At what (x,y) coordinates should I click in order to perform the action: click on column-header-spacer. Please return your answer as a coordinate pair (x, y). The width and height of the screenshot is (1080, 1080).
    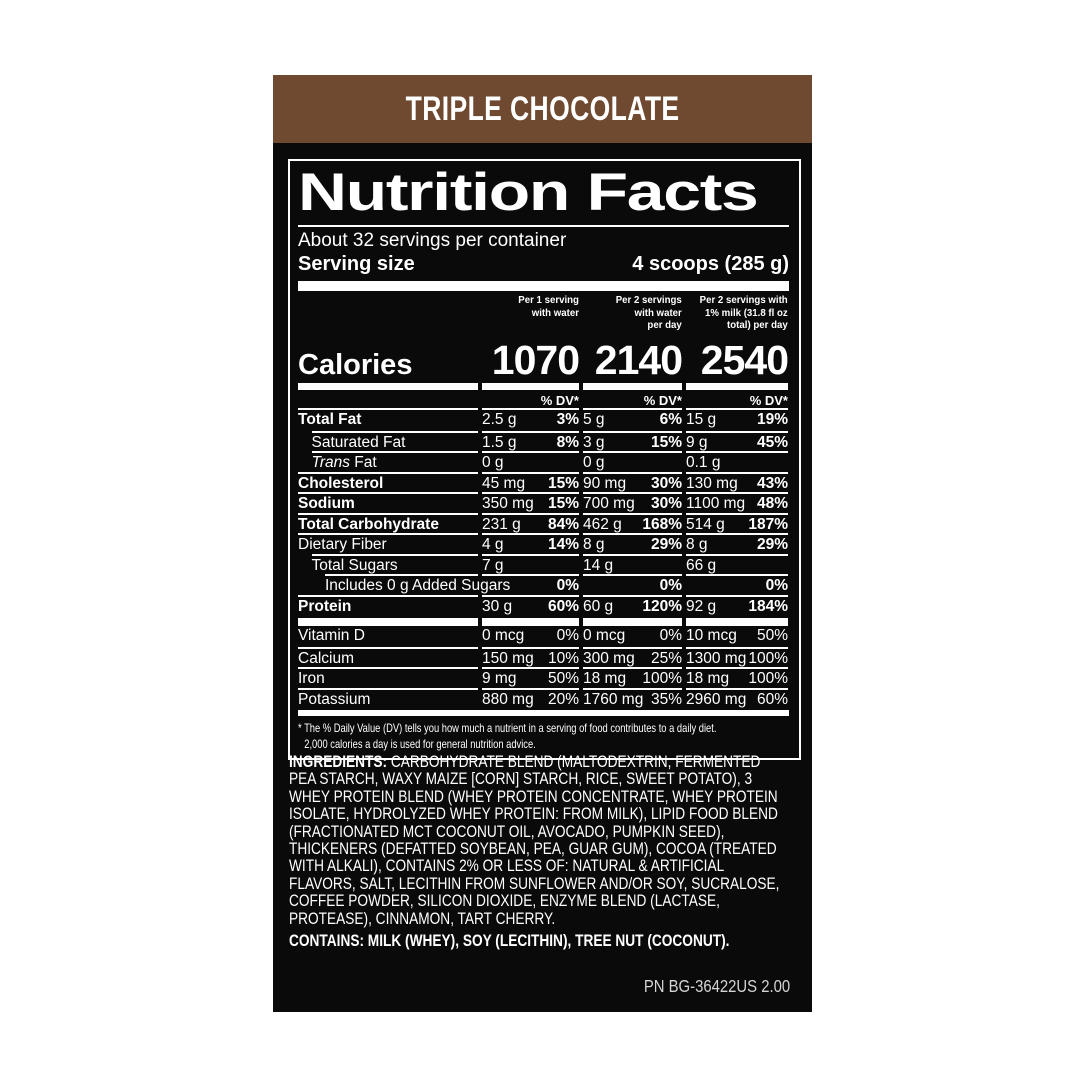
    Looking at the image, I should click on (388, 313).